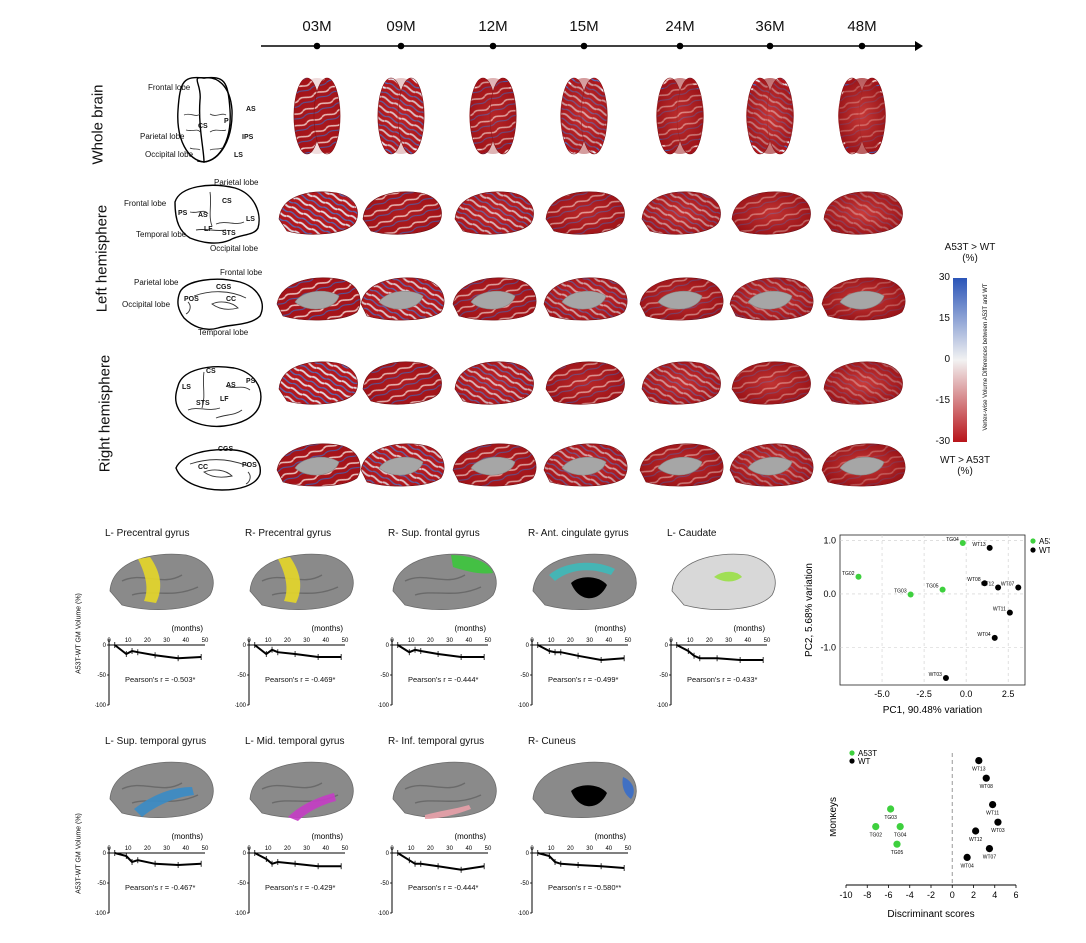 The width and height of the screenshot is (1086, 943). I want to click on sulcus-ips: IPS, so click(248, 137).